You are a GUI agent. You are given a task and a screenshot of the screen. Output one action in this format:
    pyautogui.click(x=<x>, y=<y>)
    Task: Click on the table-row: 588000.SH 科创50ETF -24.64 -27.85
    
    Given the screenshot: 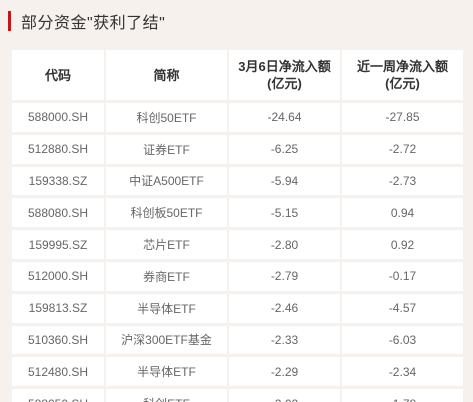 What is the action you would take?
    pyautogui.click(x=237, y=117)
    